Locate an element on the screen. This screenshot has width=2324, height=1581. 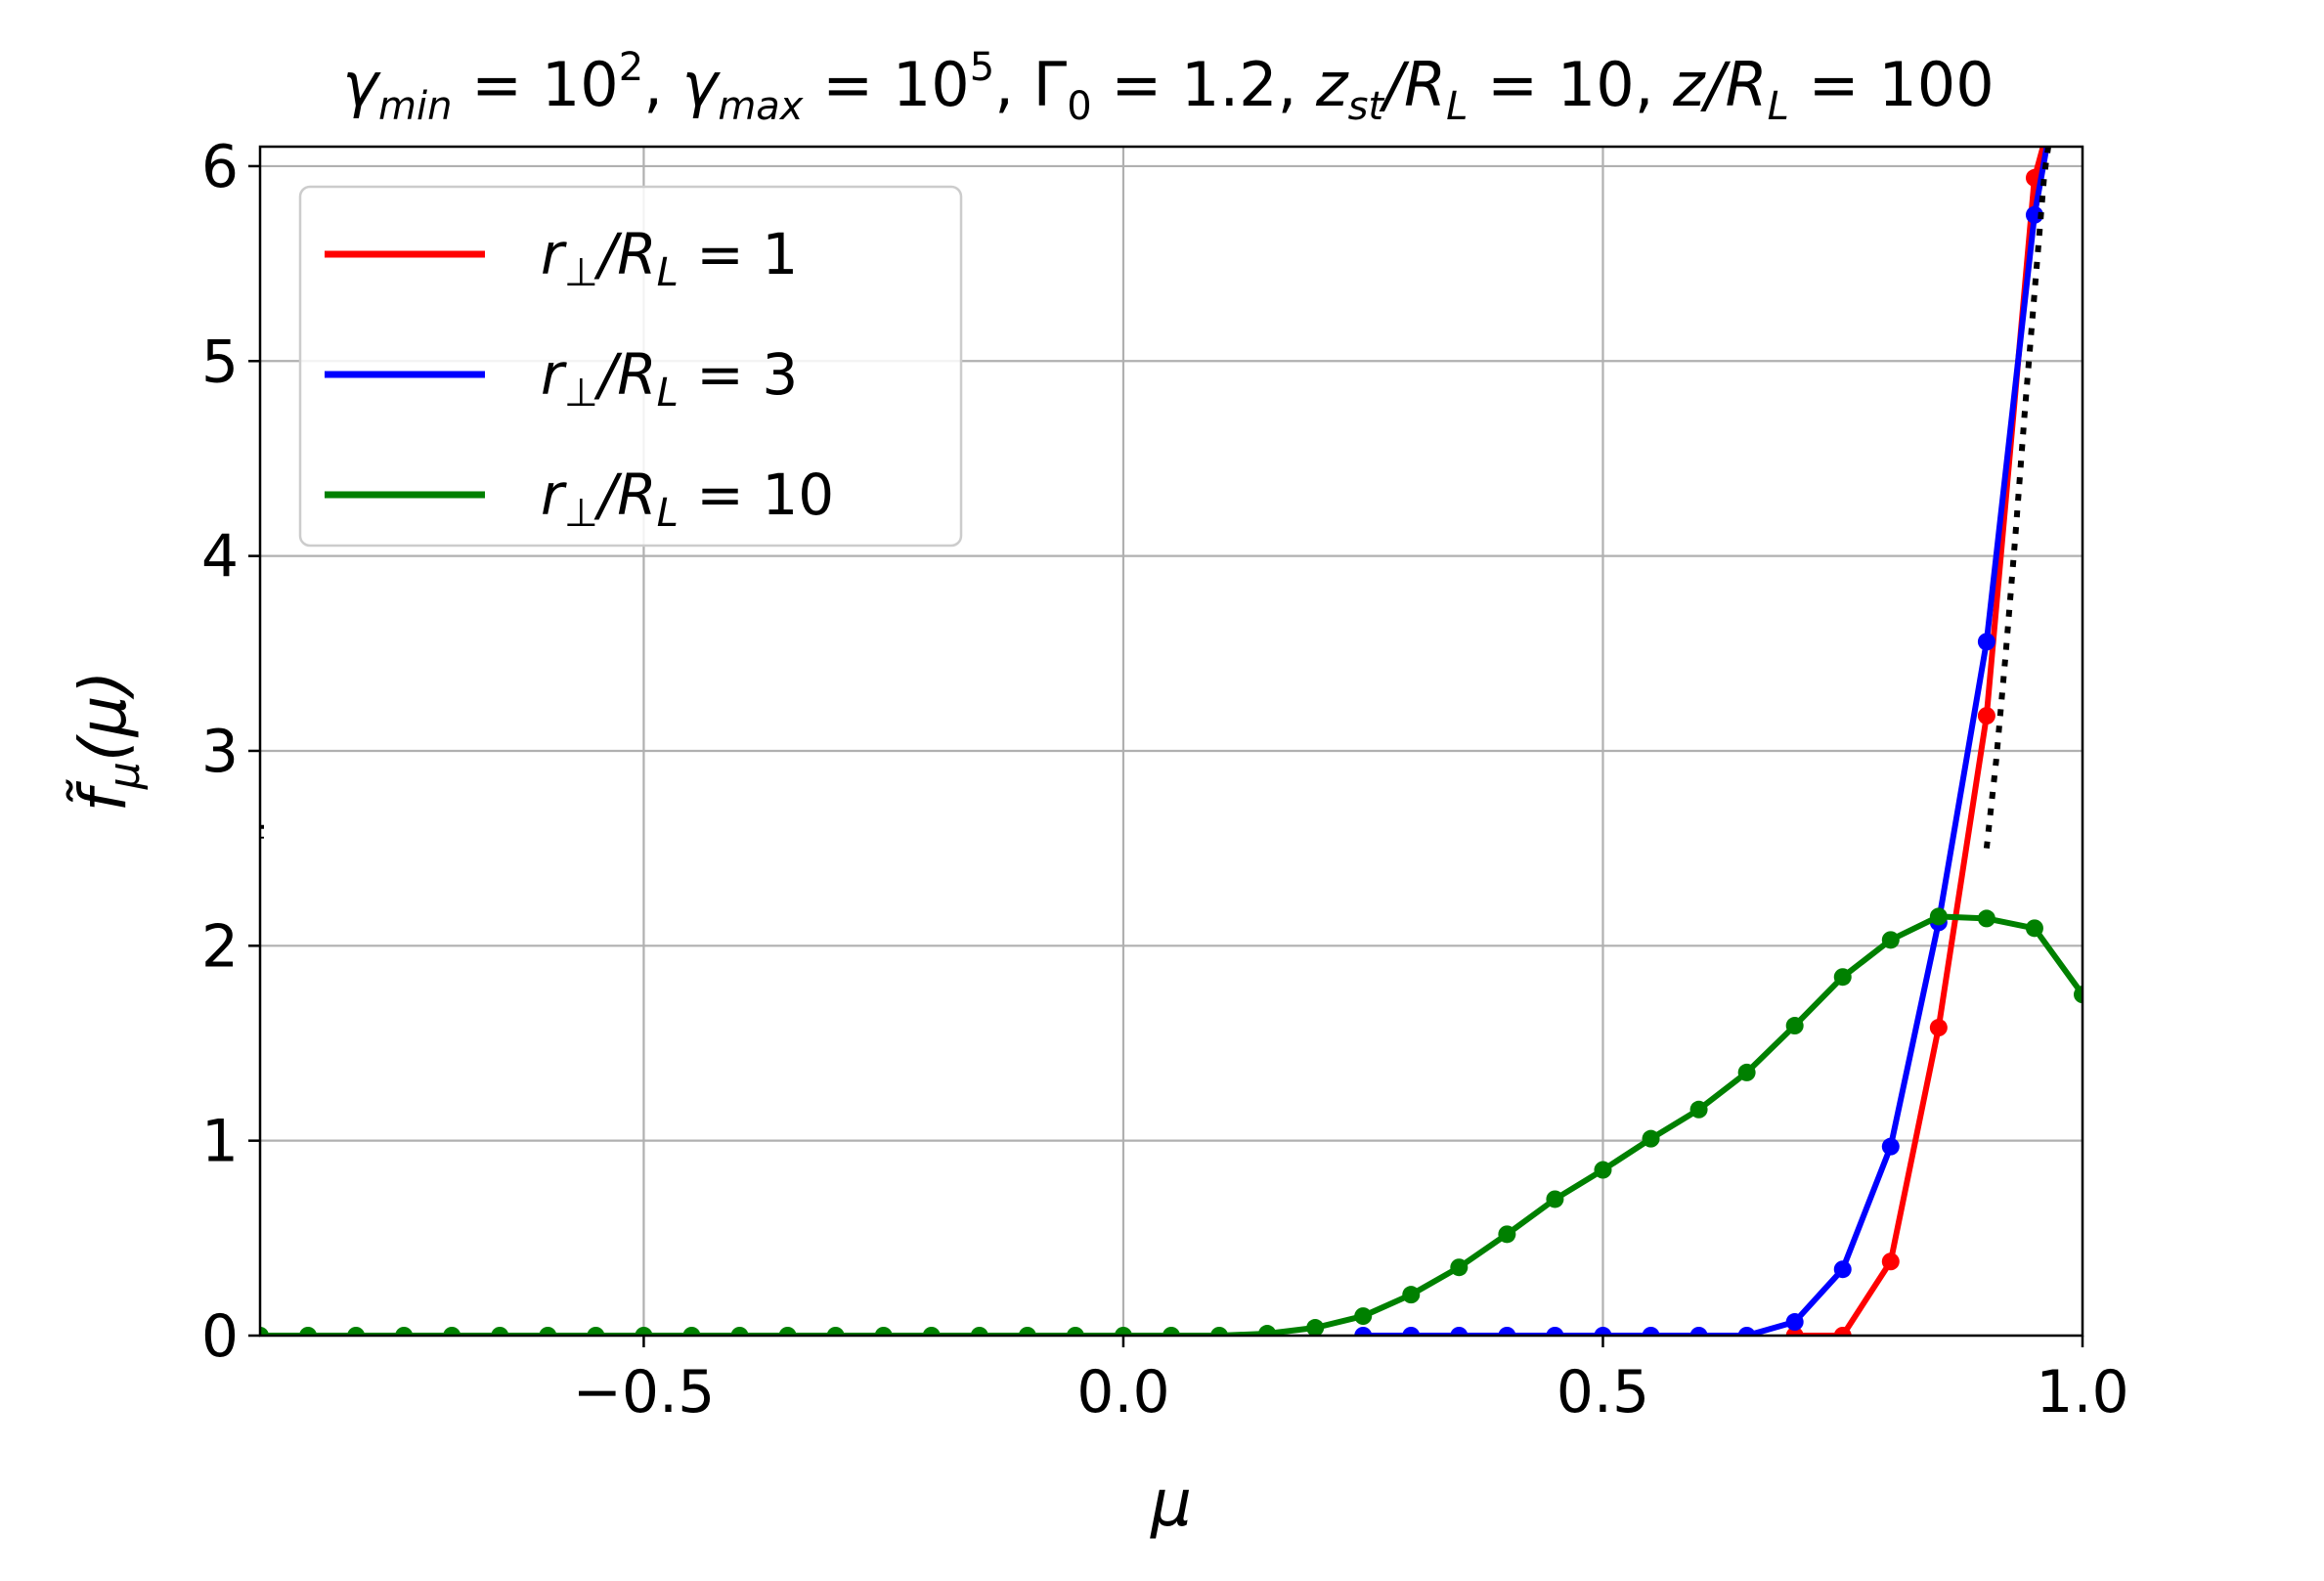
reference-dotted-line is located at coordinates (2017, 498).